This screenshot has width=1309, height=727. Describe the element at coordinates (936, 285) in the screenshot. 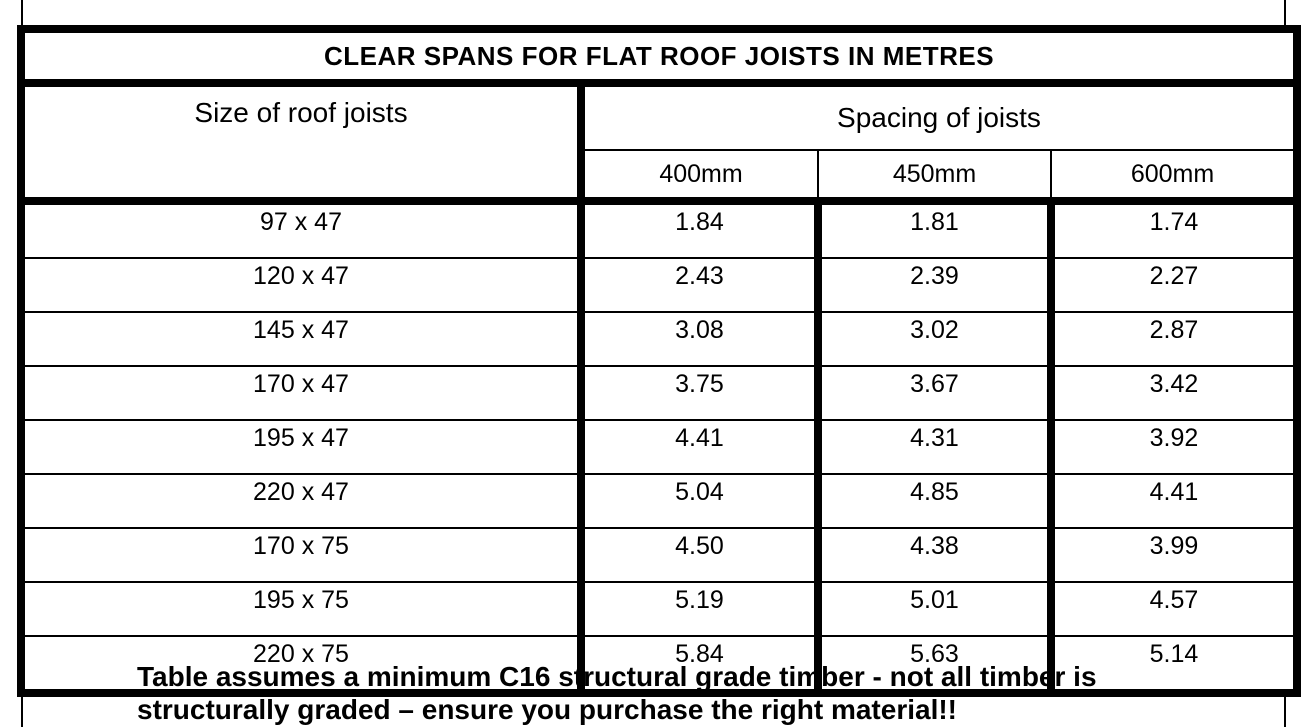

I see `span-value-cell: 2.39` at that location.